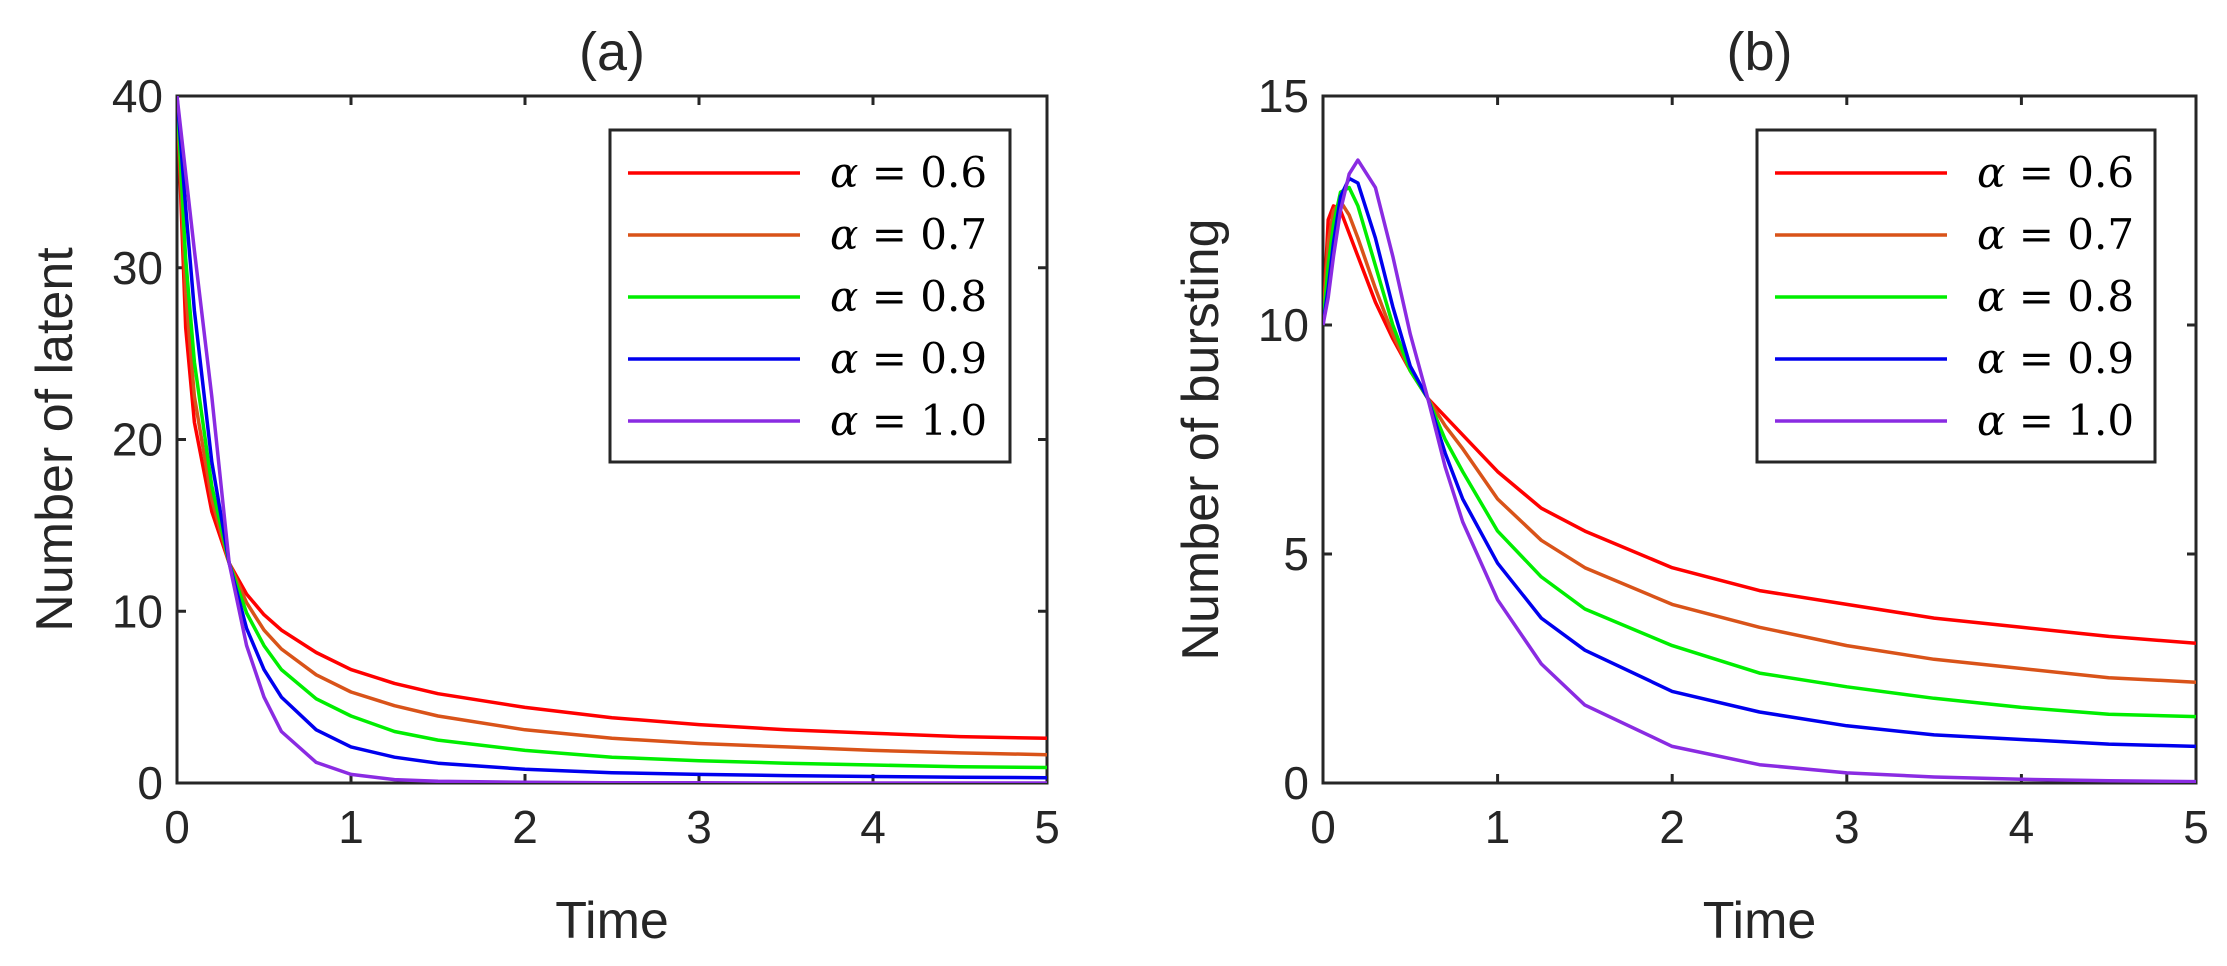 The height and width of the screenshot is (966, 2227). Describe the element at coordinates (137, 96) in the screenshot. I see `y-tick-label: 40` at that location.